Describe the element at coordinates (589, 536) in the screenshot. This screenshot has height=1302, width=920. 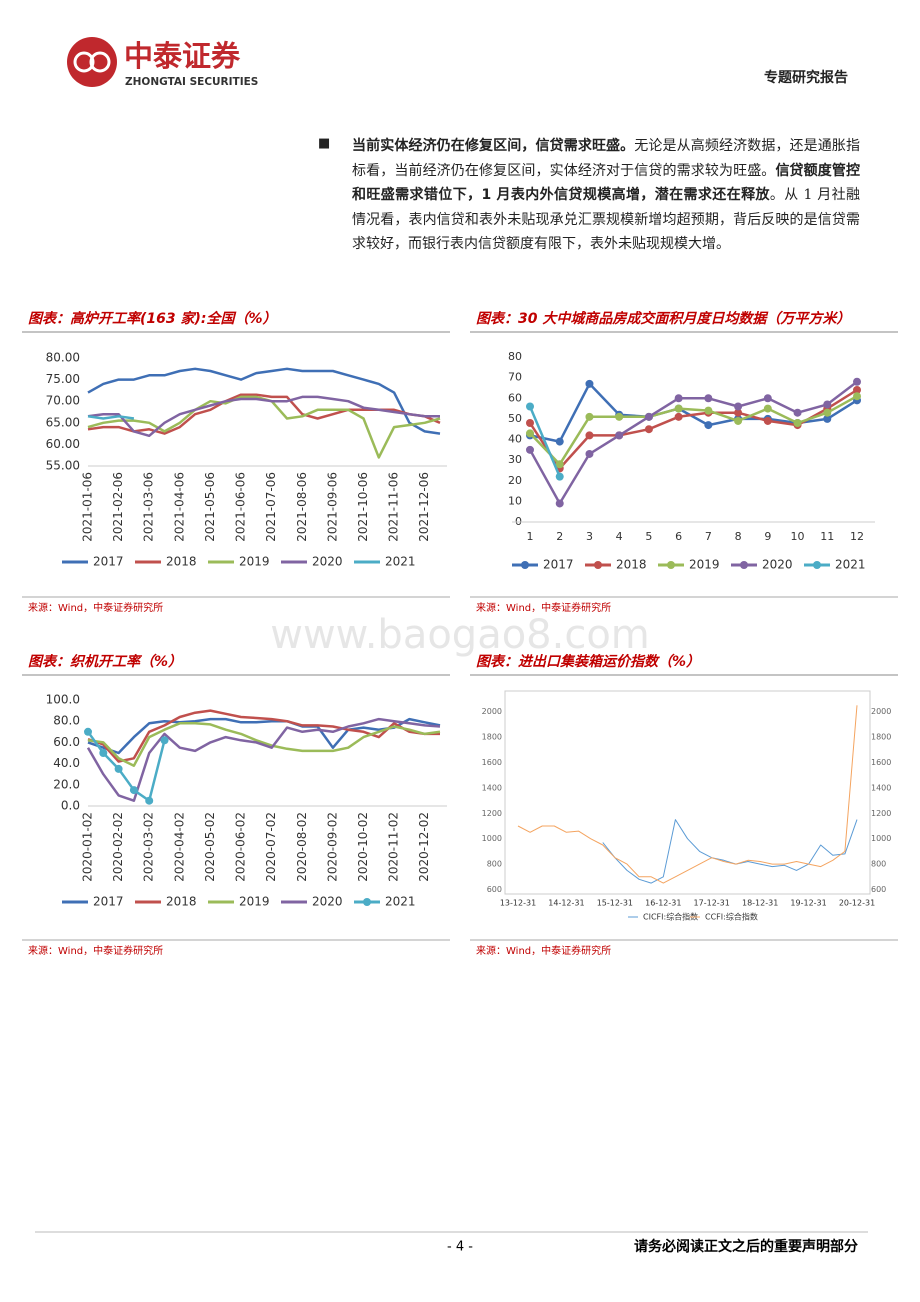
I see `x-tick-label: 3` at that location.